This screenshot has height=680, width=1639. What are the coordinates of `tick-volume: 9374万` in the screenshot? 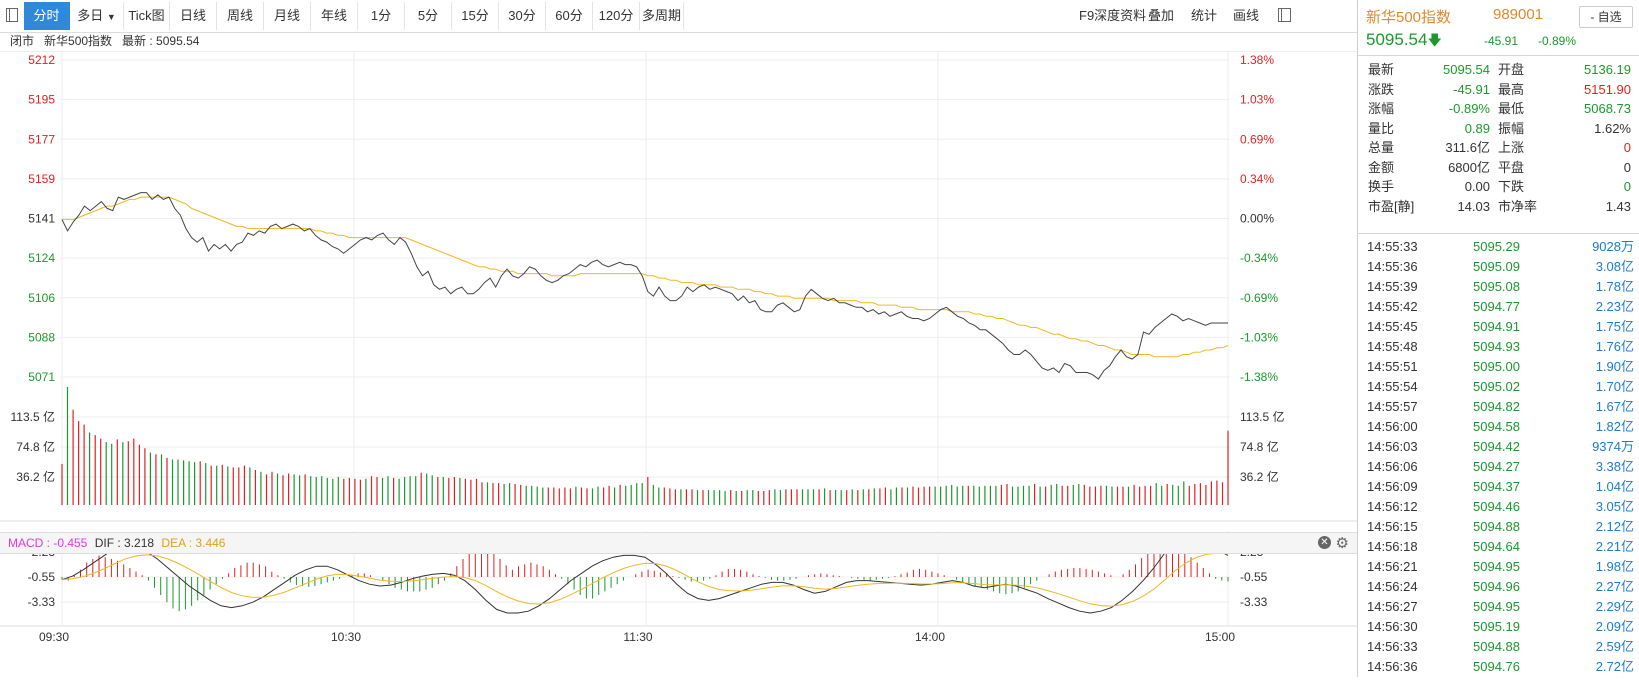 It's located at (1613, 446).